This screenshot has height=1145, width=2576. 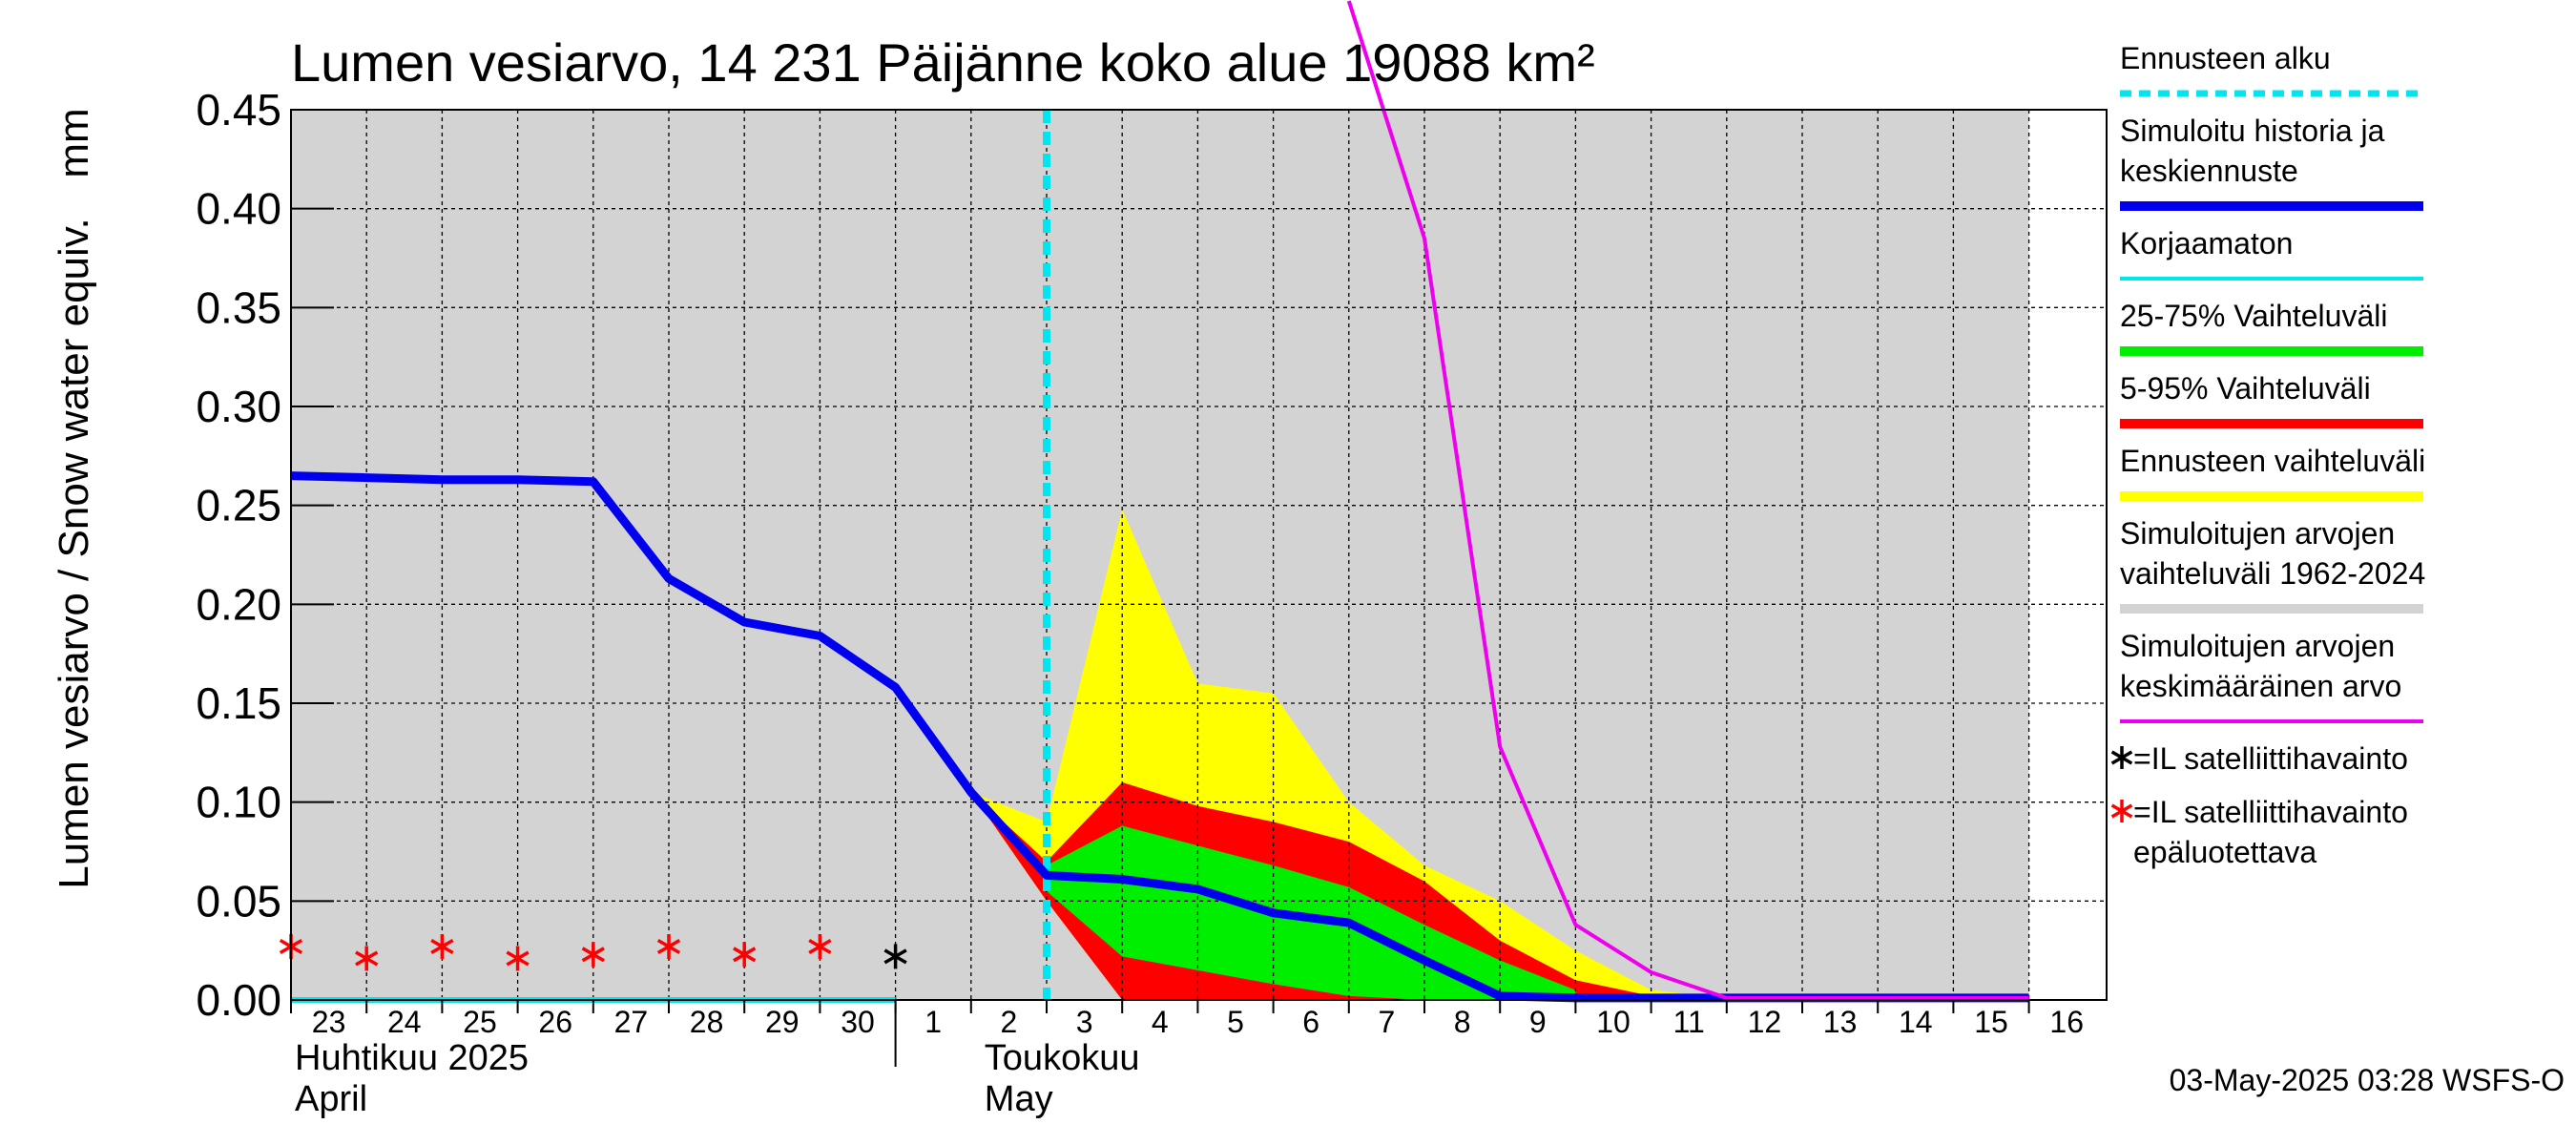 I want to click on x-tick-label: 26, so click(x=555, y=1022).